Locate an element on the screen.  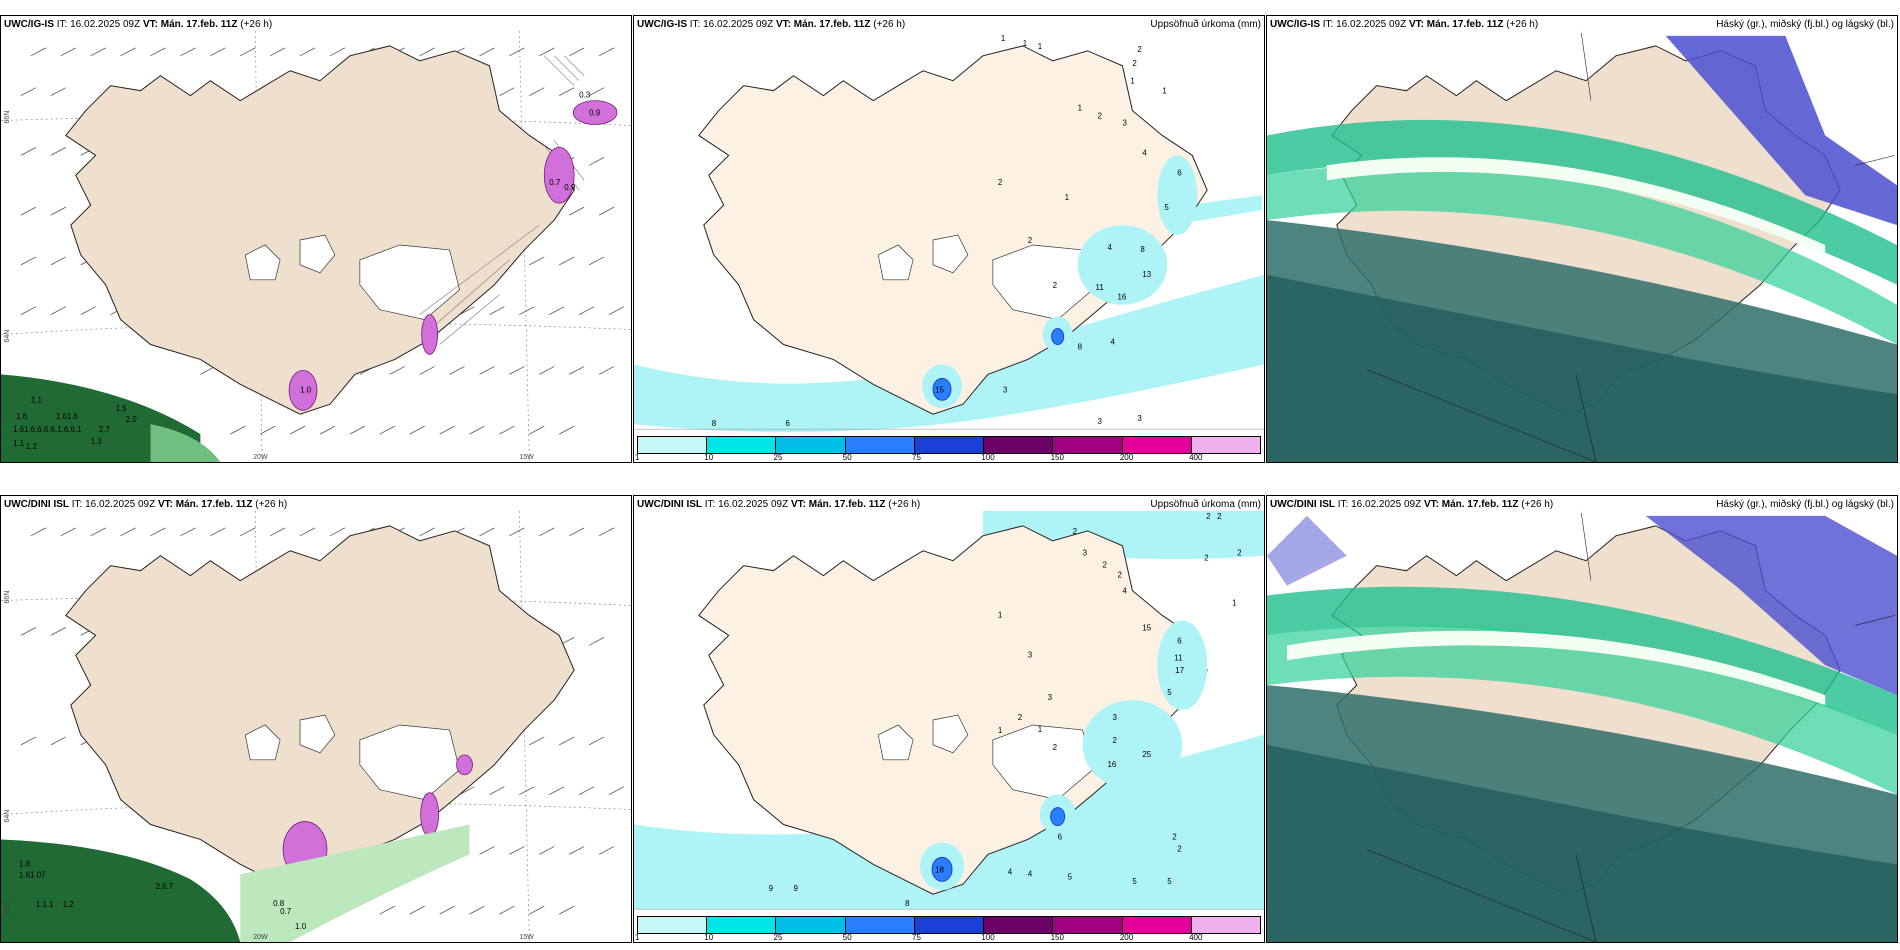
iceland-land is located at coordinates (320, 710).